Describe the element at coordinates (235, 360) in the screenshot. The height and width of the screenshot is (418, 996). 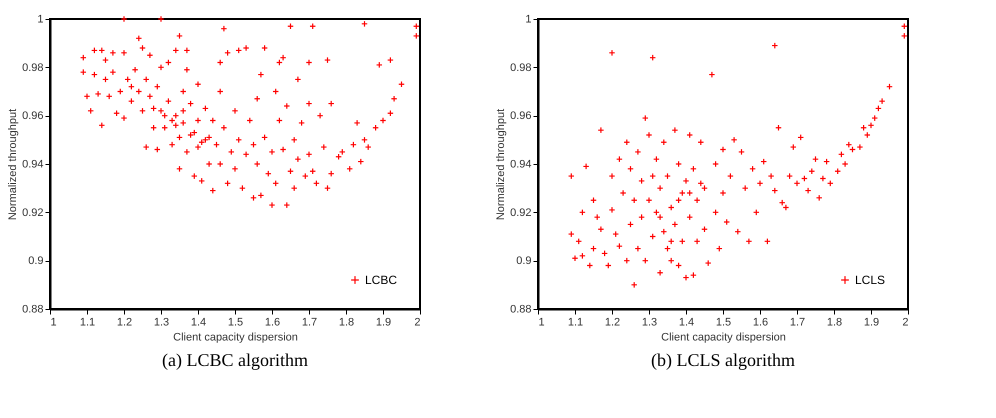
I see `text: (a) LCBC algorithm` at that location.